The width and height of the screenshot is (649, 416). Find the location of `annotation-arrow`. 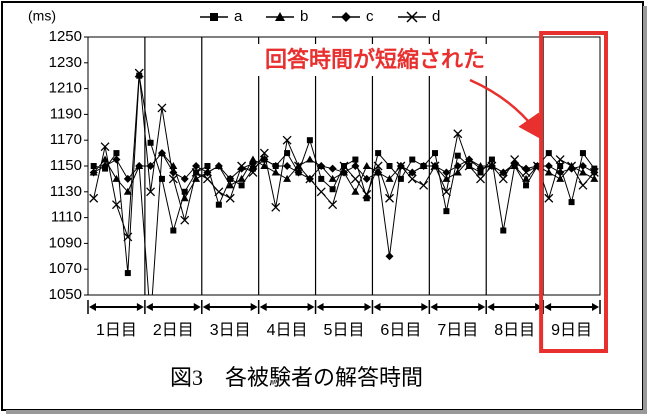

annotation-arrow is located at coordinates (506, 109).